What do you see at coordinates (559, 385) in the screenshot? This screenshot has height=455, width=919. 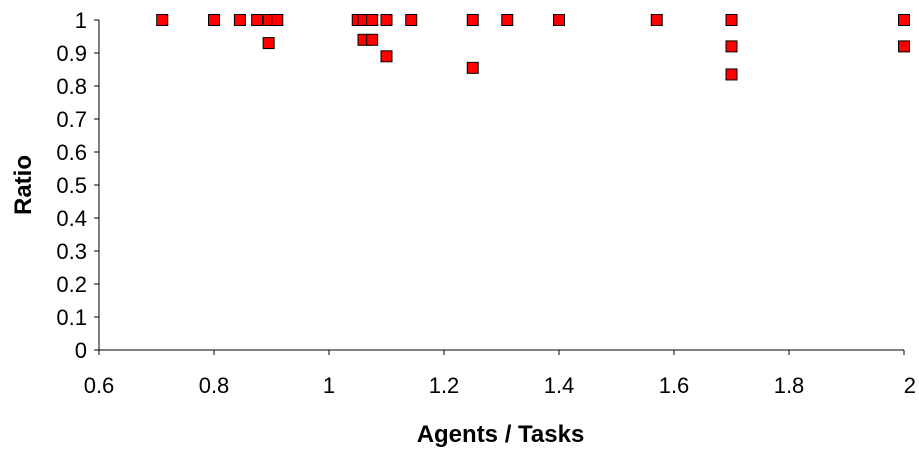 I see `x-tick-label: 1.4` at bounding box center [559, 385].